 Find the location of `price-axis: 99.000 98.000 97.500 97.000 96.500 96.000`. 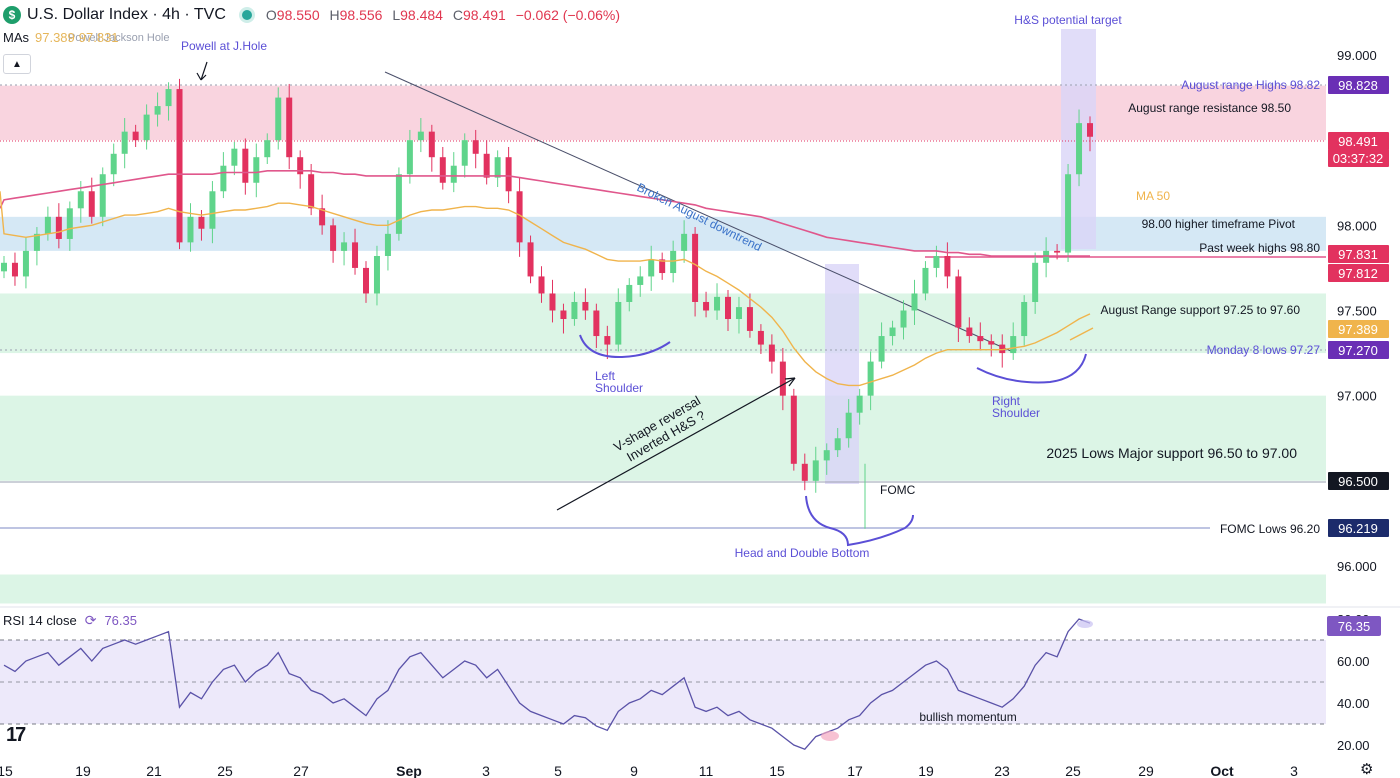

price-axis: 99.000 98.000 97.500 97.000 96.500 96.000 is located at coordinates (1357, 311).